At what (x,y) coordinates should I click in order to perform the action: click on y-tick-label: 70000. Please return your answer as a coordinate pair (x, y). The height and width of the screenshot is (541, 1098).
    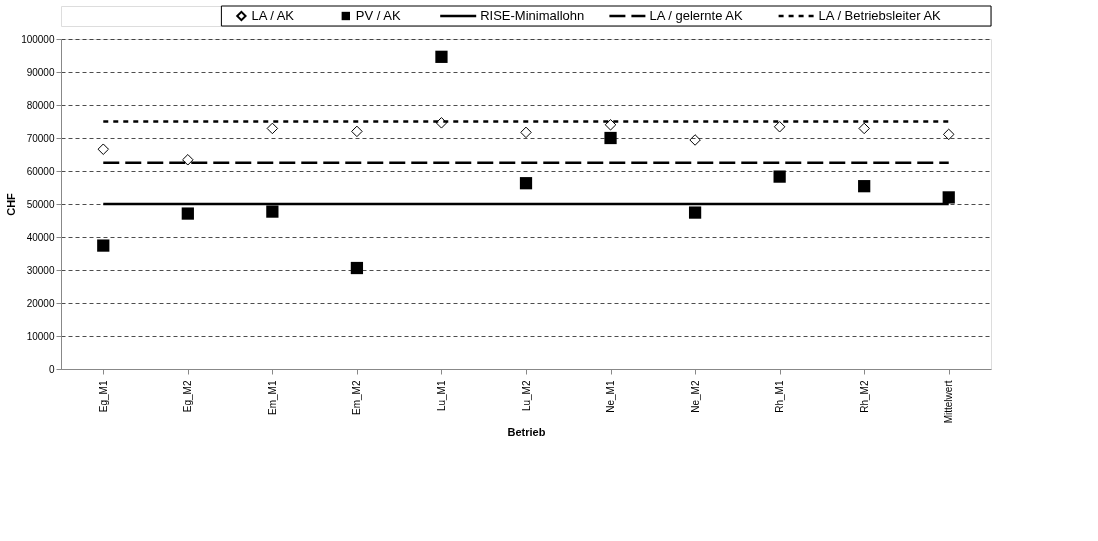
    Looking at the image, I should click on (40, 138).